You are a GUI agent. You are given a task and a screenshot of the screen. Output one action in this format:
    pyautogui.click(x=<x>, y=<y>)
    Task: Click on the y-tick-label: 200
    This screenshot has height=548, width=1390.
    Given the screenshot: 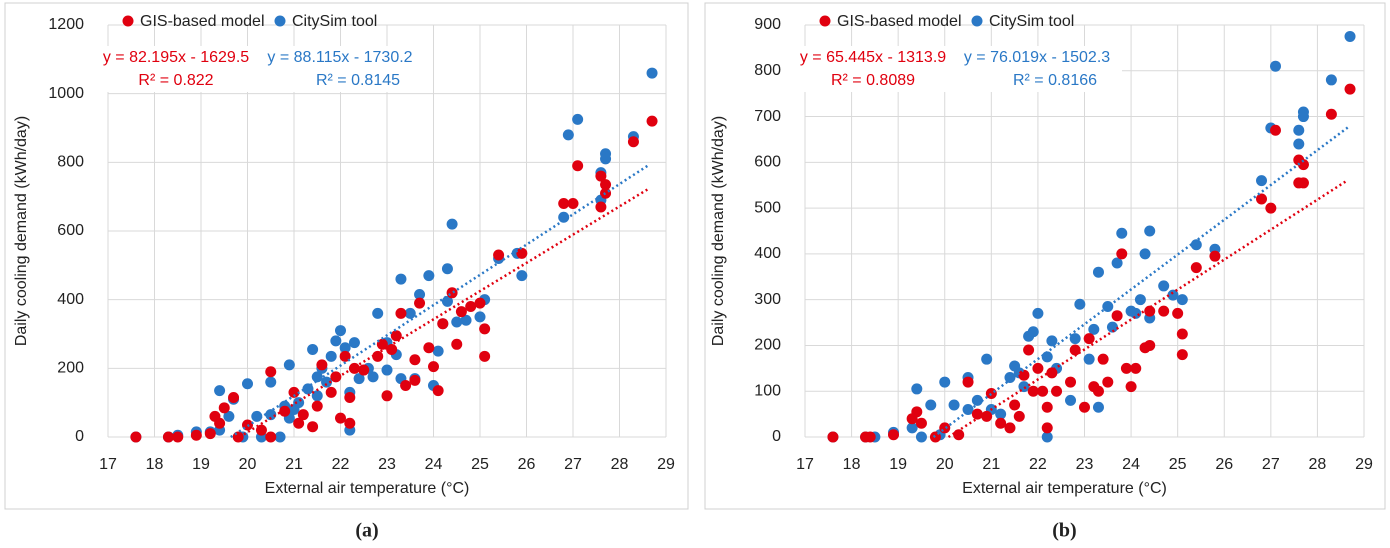 What is the action you would take?
    pyautogui.click(x=767, y=345)
    